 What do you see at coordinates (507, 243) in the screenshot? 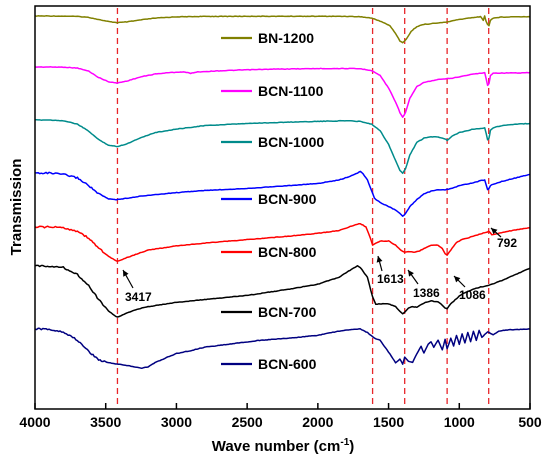
I see `annotation-label-792: 792` at bounding box center [507, 243].